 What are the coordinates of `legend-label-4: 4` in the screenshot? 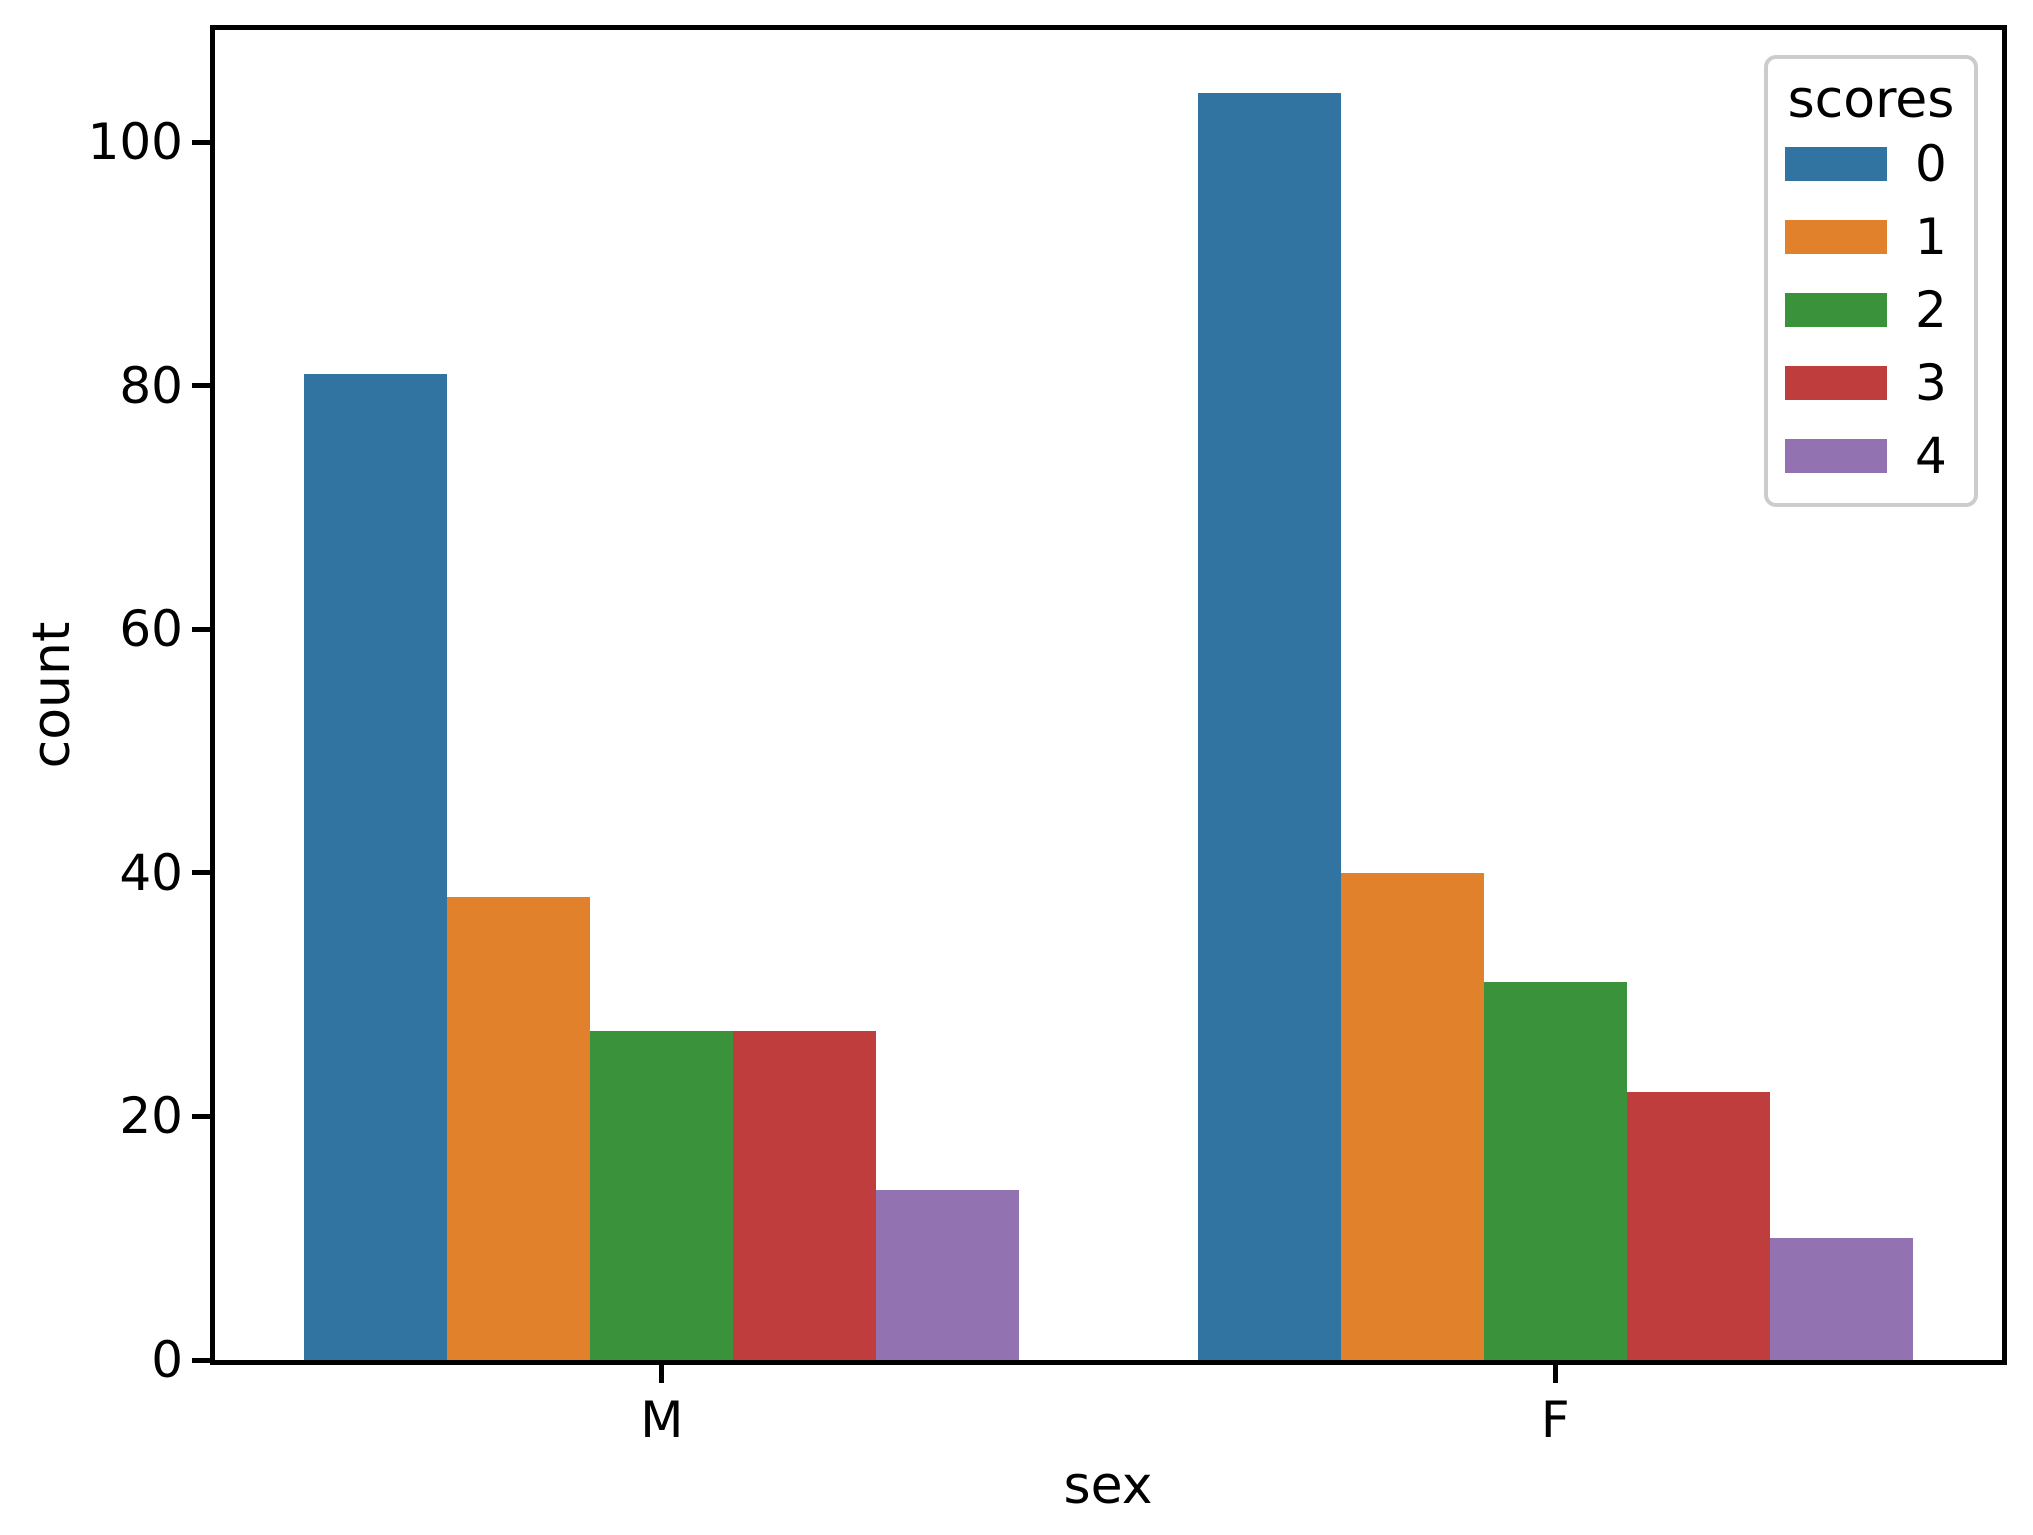 It's located at (1931, 455).